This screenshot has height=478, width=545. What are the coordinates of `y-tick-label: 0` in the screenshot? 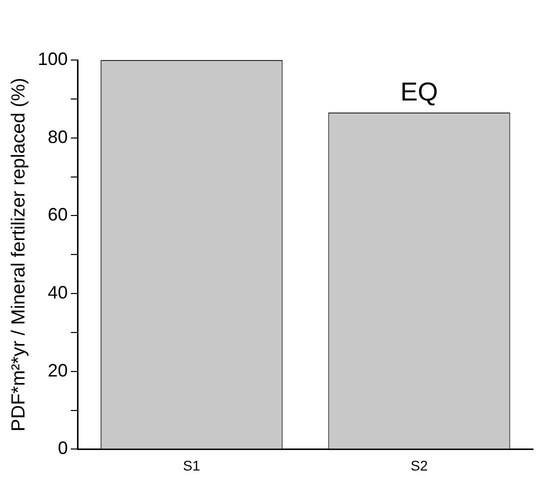 It's located at (63, 448).